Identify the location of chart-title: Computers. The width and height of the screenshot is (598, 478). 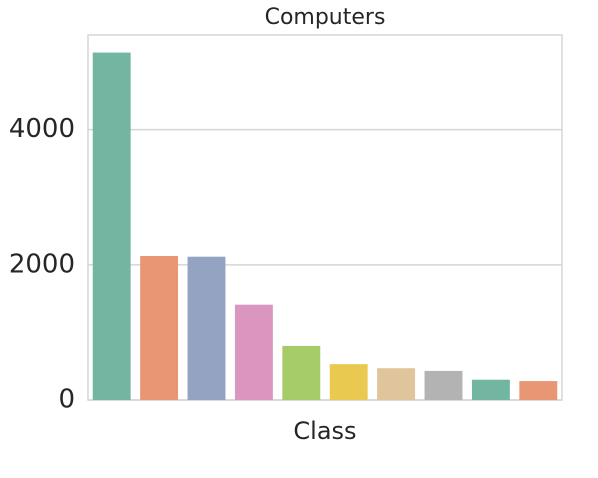
(325, 17).